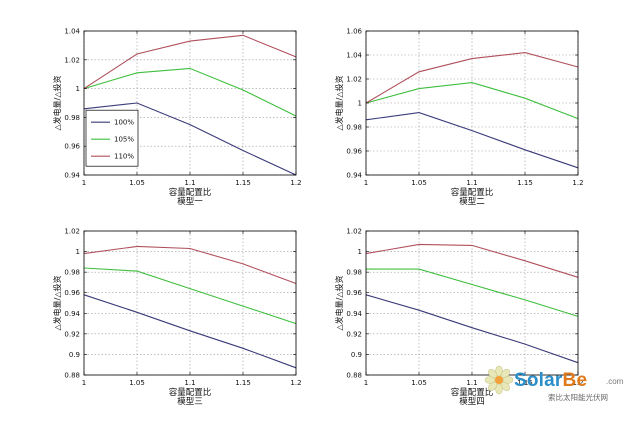 Image resolution: width=640 pixels, height=422 pixels. I want to click on legend-label: 100%, so click(124, 123).